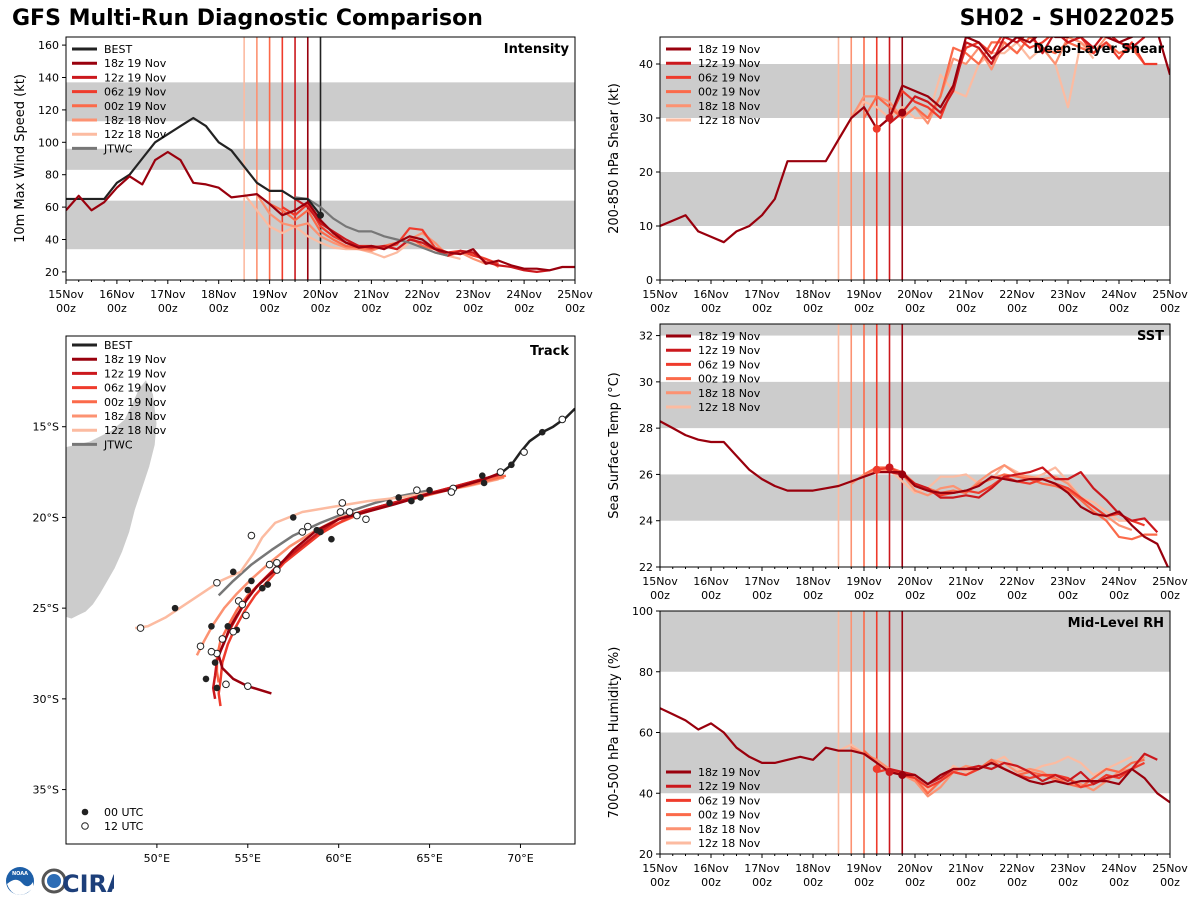  Describe the element at coordinates (124, 812) in the screenshot. I see `track-marker-legend-label: 00 UTC` at that location.